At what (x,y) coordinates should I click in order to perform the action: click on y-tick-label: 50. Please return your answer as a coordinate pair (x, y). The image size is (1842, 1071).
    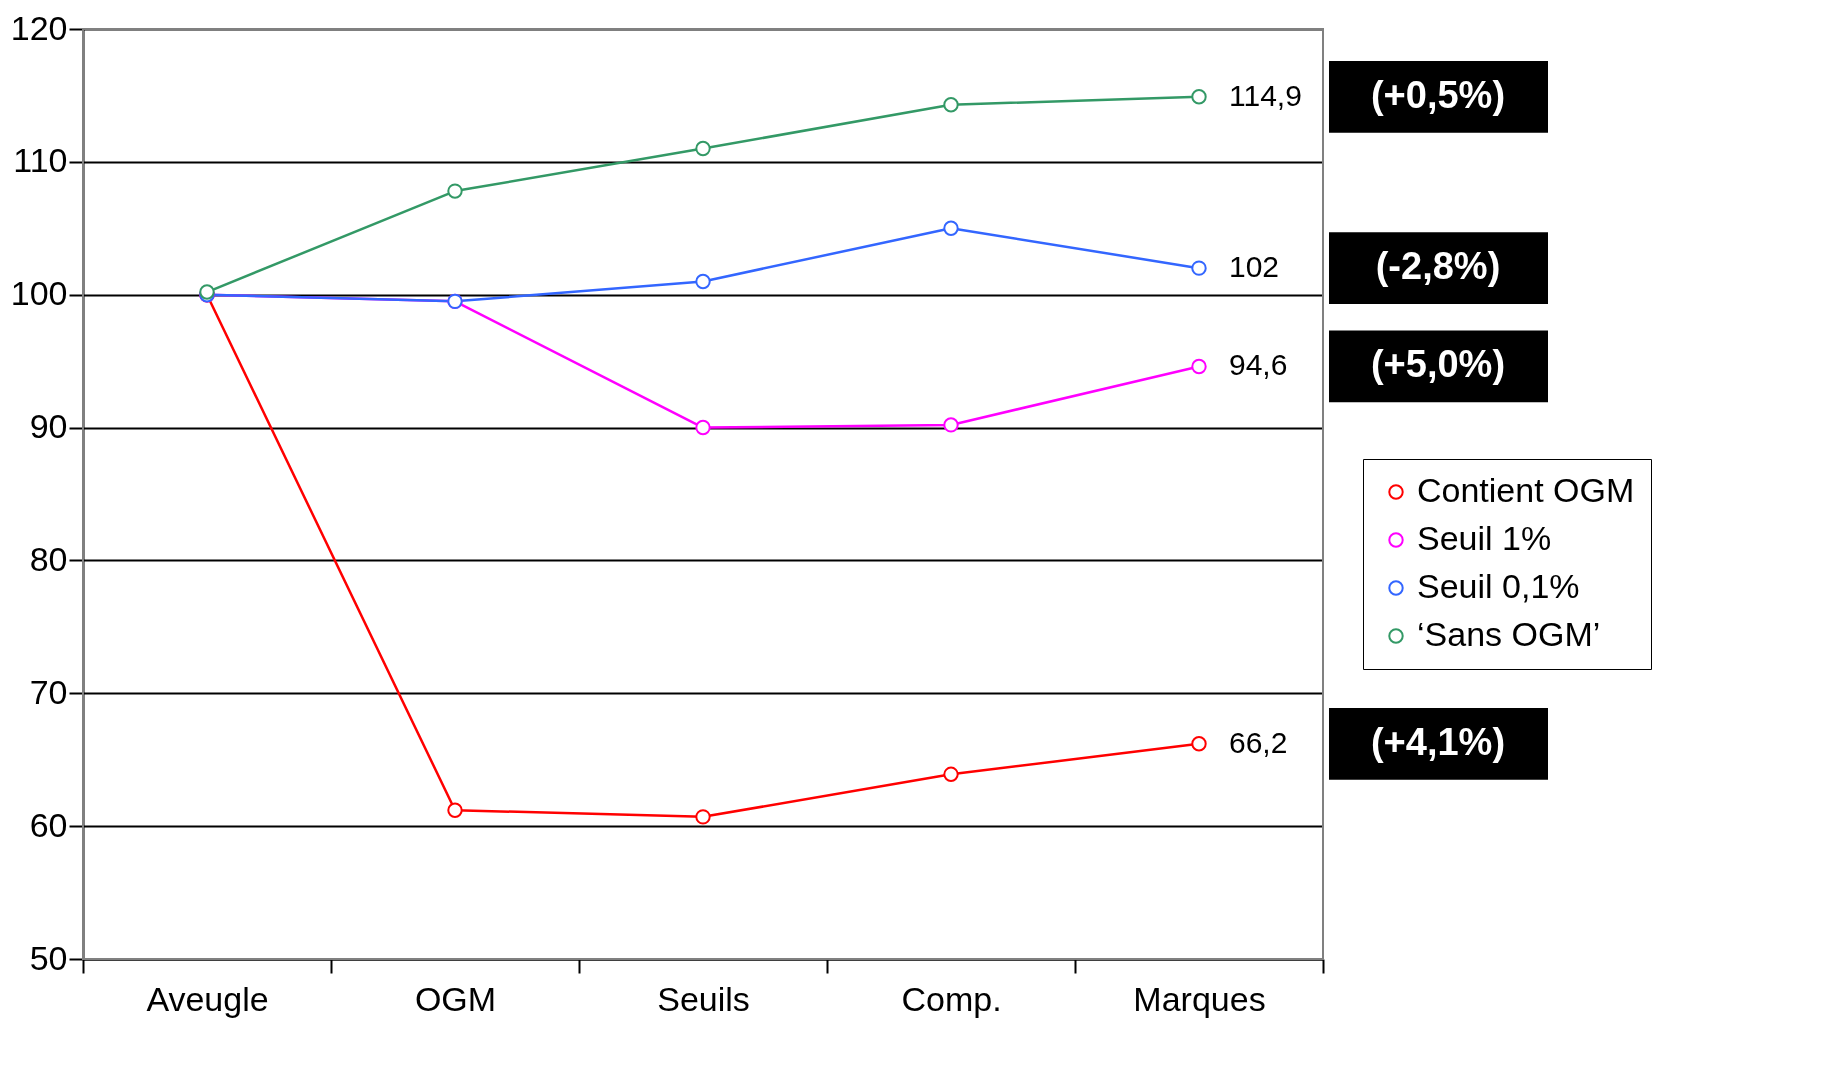
    Looking at the image, I should click on (48, 957).